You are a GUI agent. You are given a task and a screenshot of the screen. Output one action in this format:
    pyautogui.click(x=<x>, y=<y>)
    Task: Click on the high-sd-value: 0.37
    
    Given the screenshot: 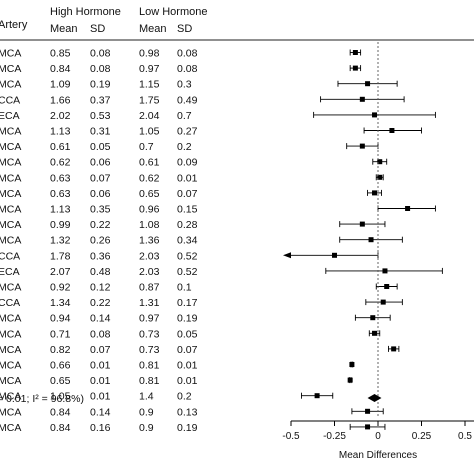 What is the action you would take?
    pyautogui.click(x=100, y=100)
    